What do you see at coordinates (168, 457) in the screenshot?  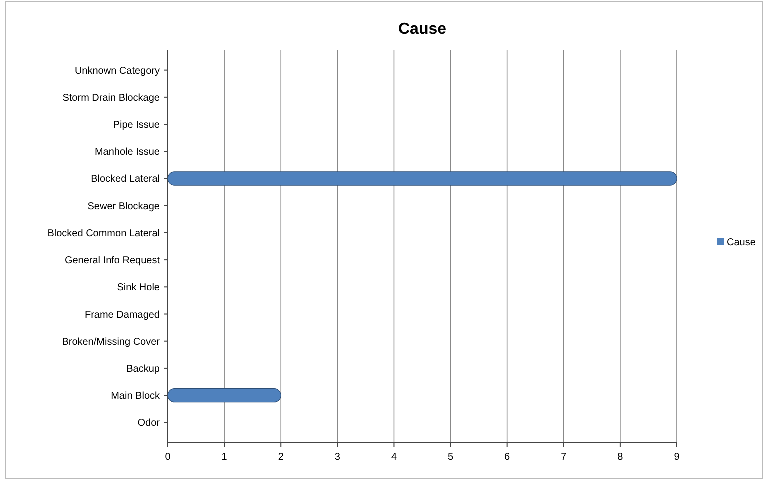 I see `x-tick-label: 0` at bounding box center [168, 457].